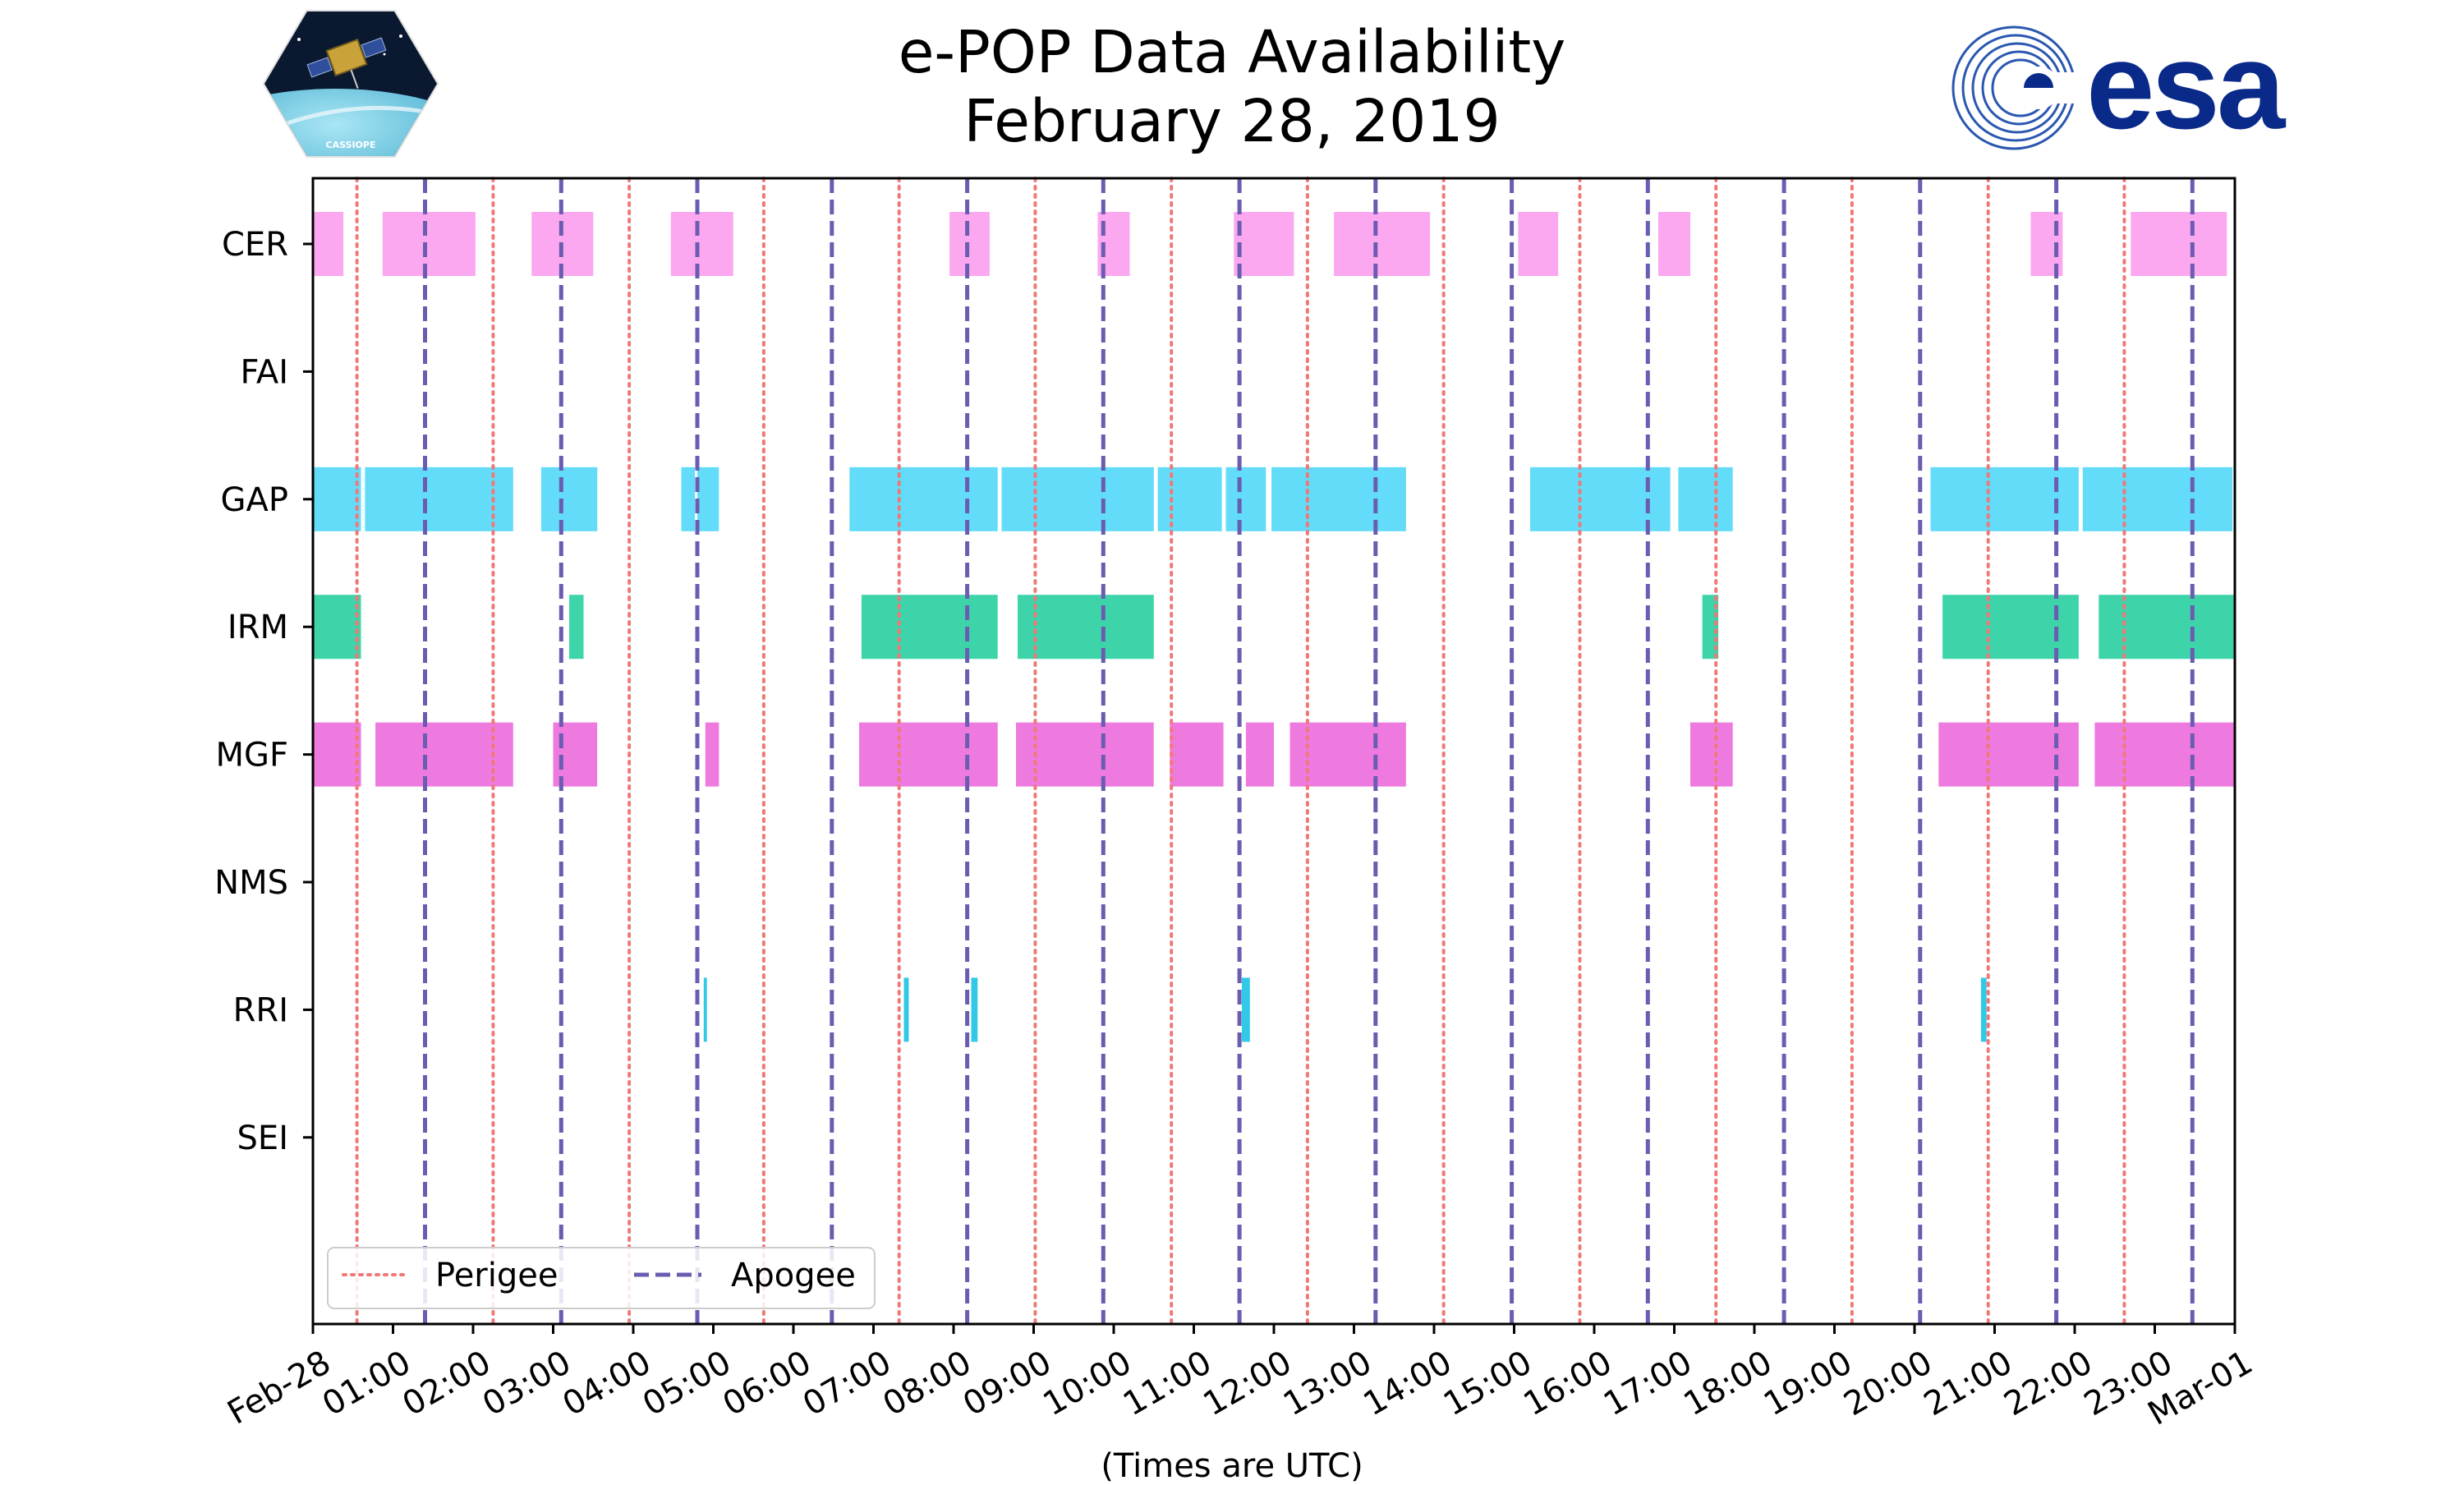  Describe the element at coordinates (260, 1010) in the screenshot. I see `y-tick-label-rri: RRI` at that location.